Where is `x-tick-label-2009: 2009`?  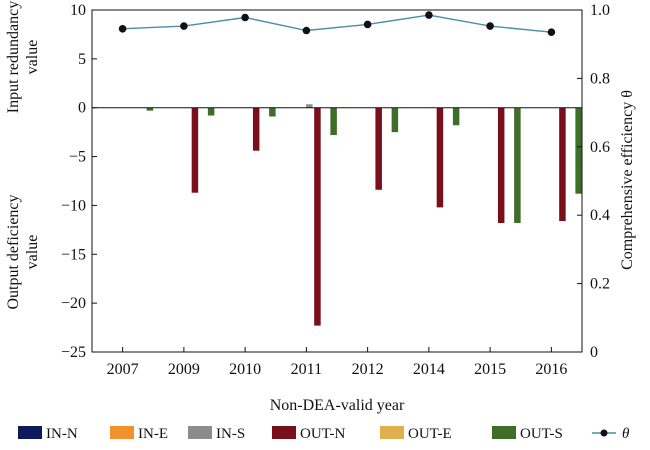
x-tick-label-2009: 2009 is located at coordinates (184, 369).